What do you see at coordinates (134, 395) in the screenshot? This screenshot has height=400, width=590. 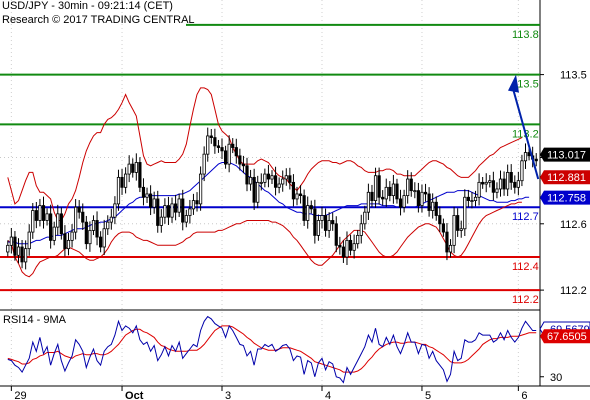 I see `time-tick-label: Oct` at bounding box center [134, 395].